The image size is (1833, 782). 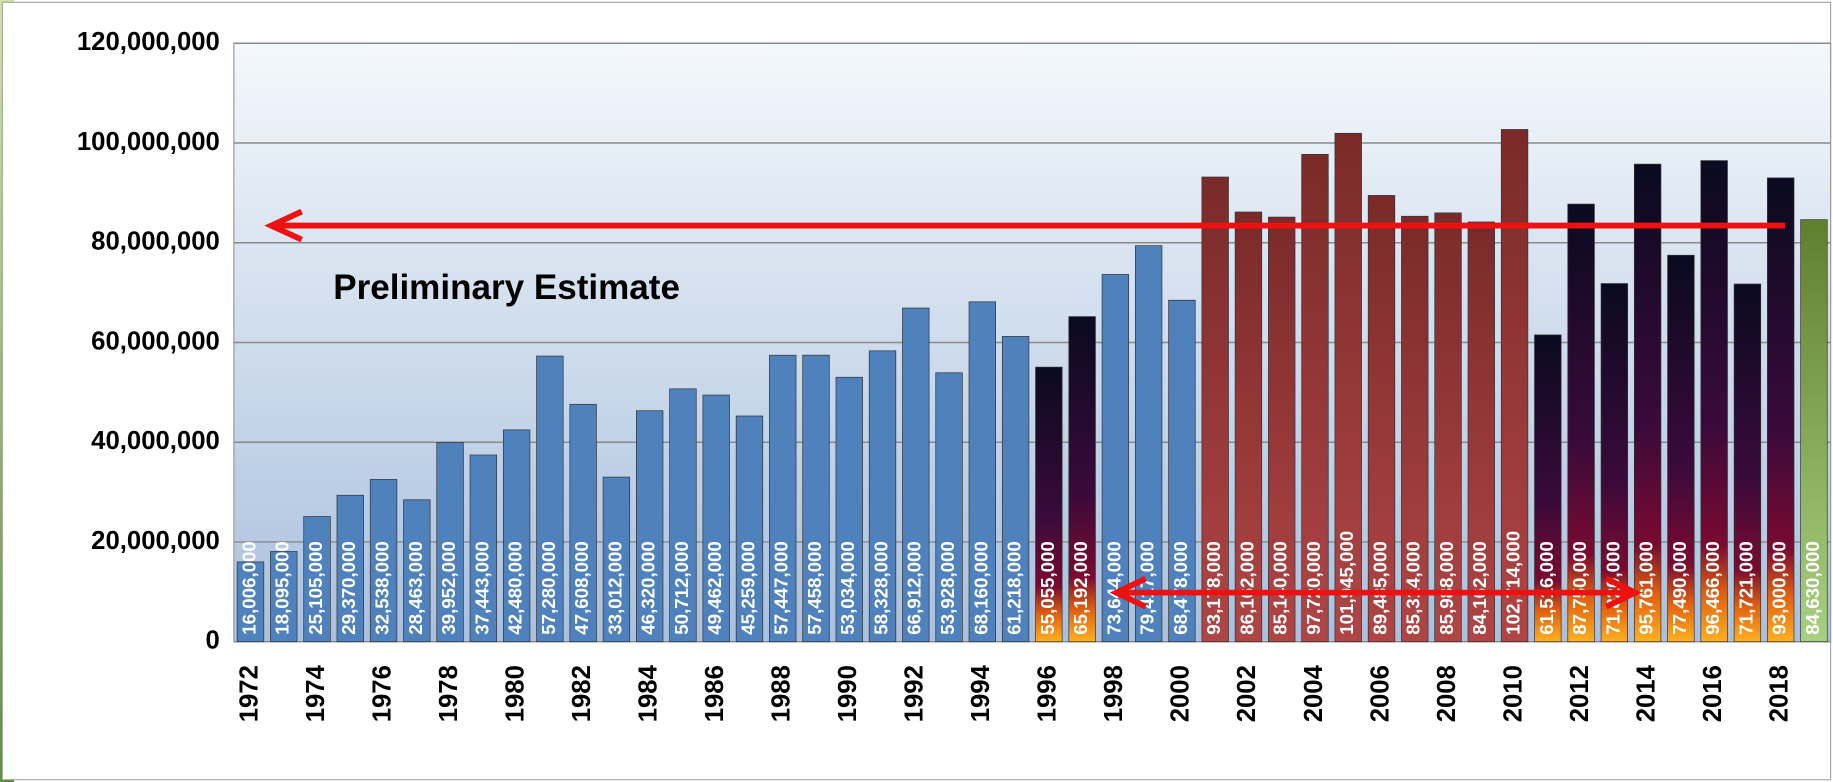 I want to click on x-tick-label: 2010, so click(x=1513, y=693).